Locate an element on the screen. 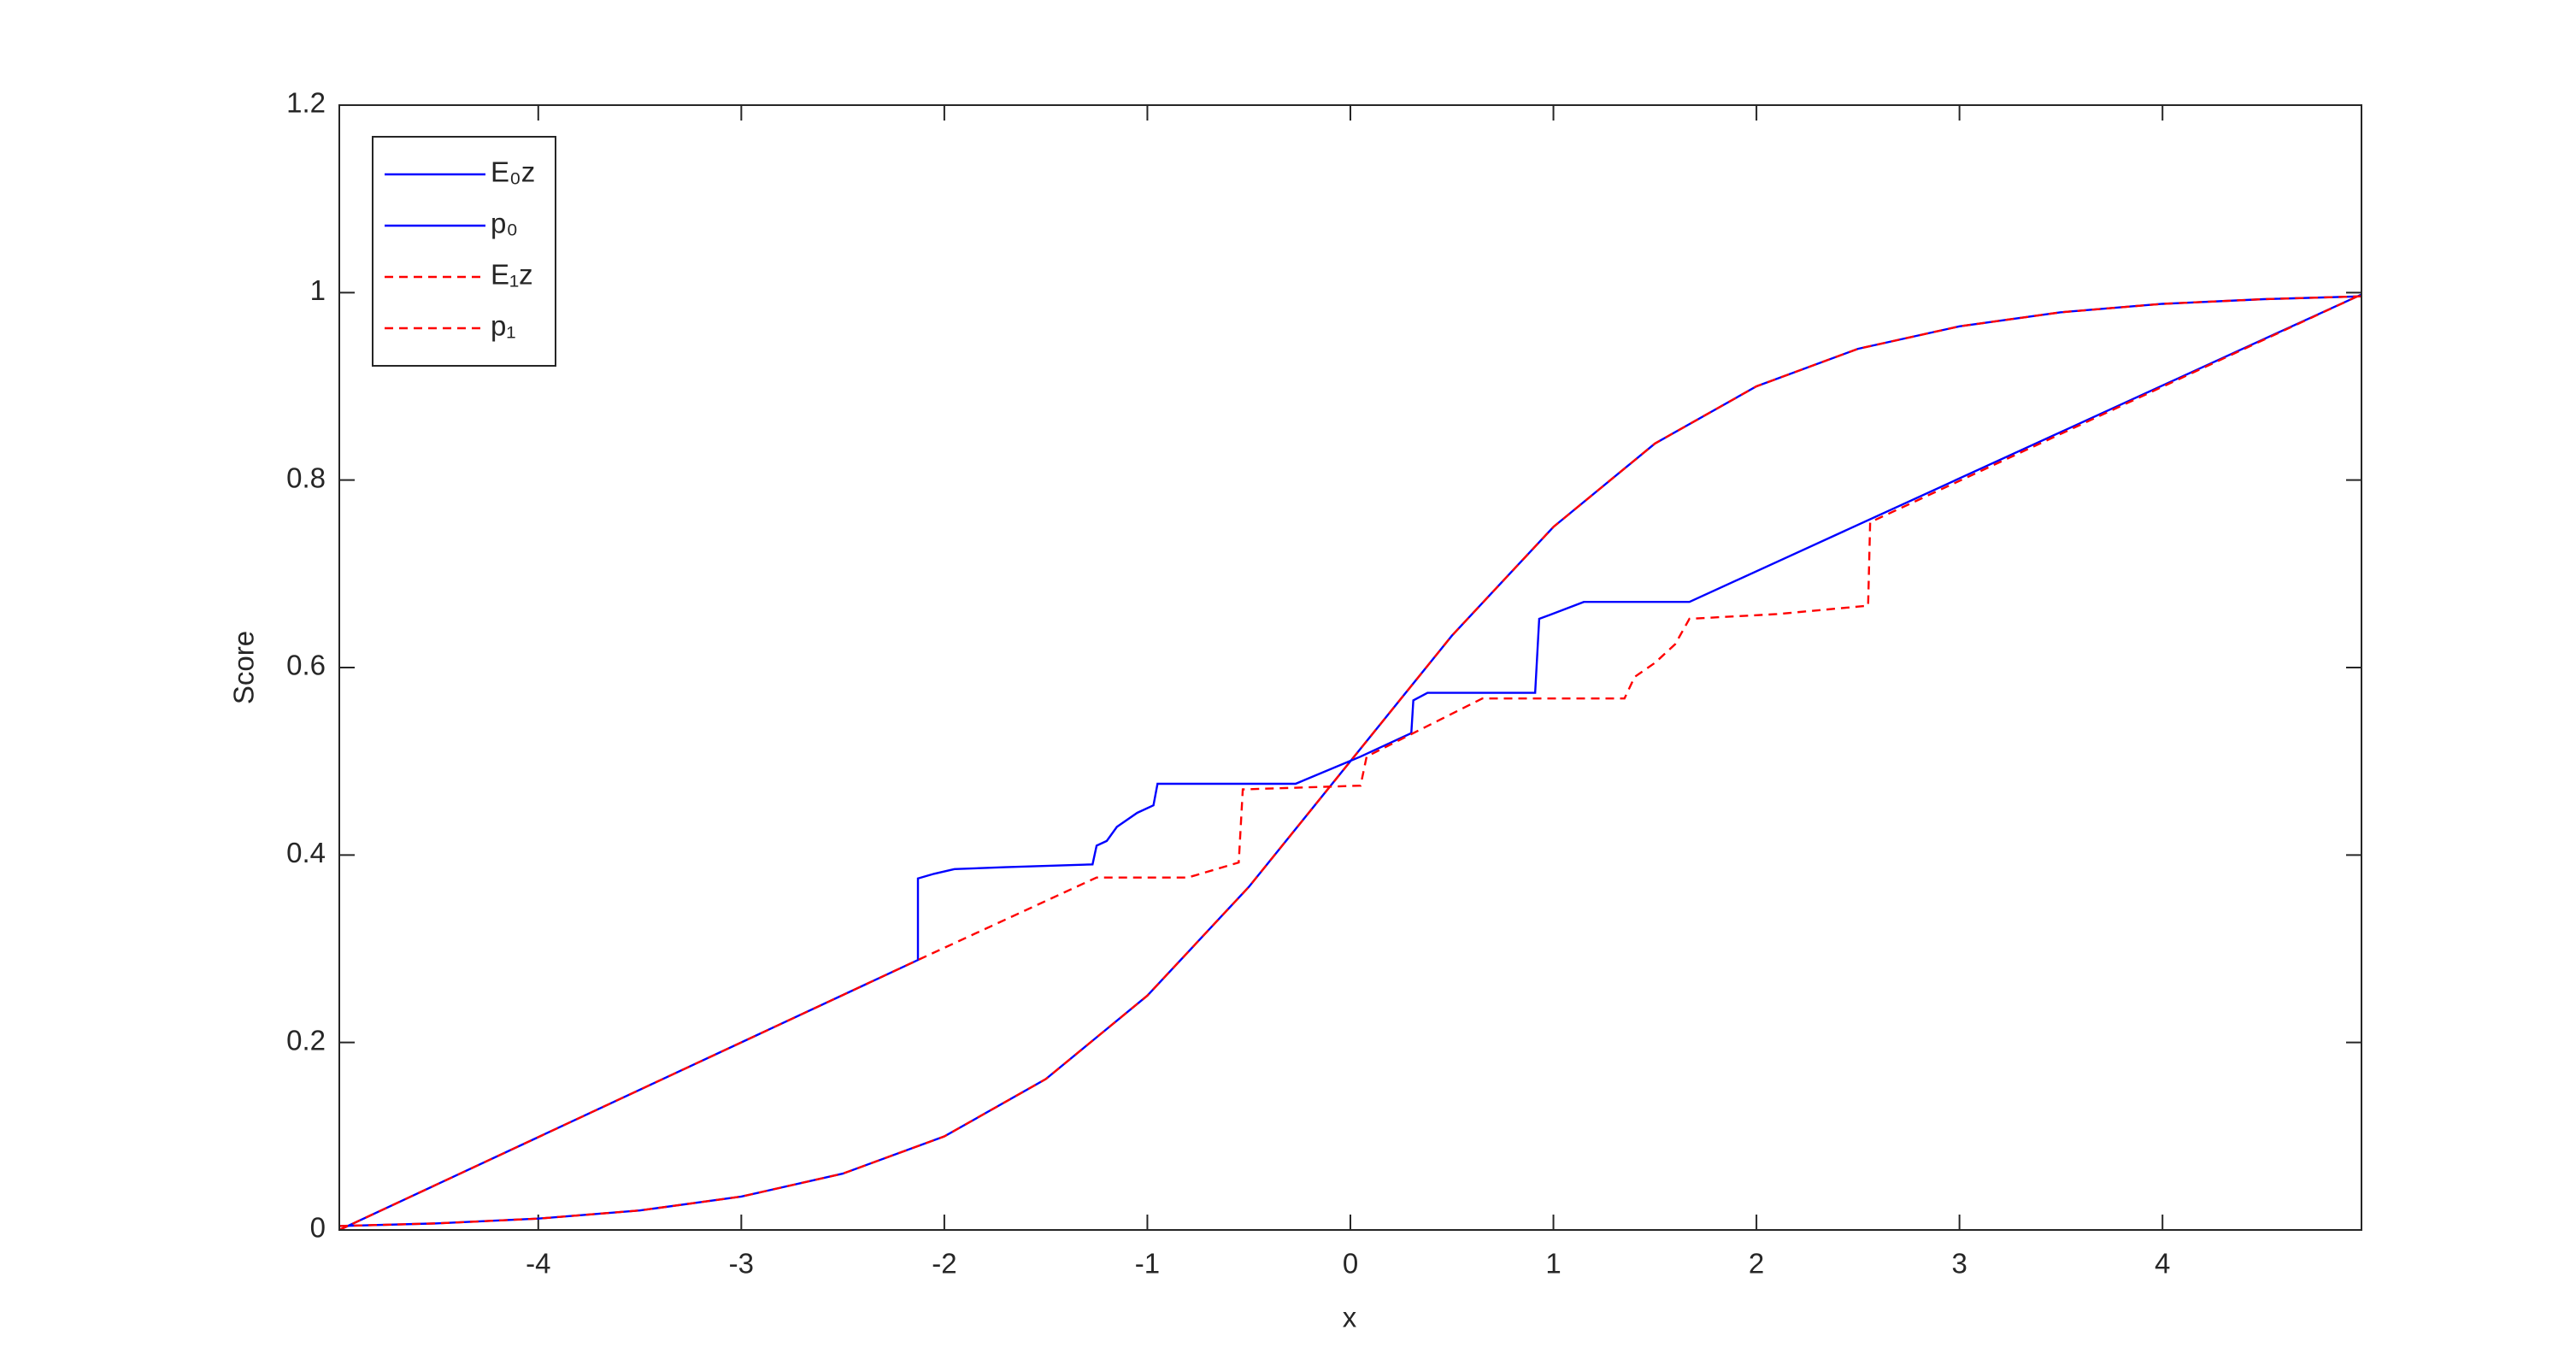 The image size is (2576, 1365). x-tick-label: -2 is located at coordinates (944, 1264).